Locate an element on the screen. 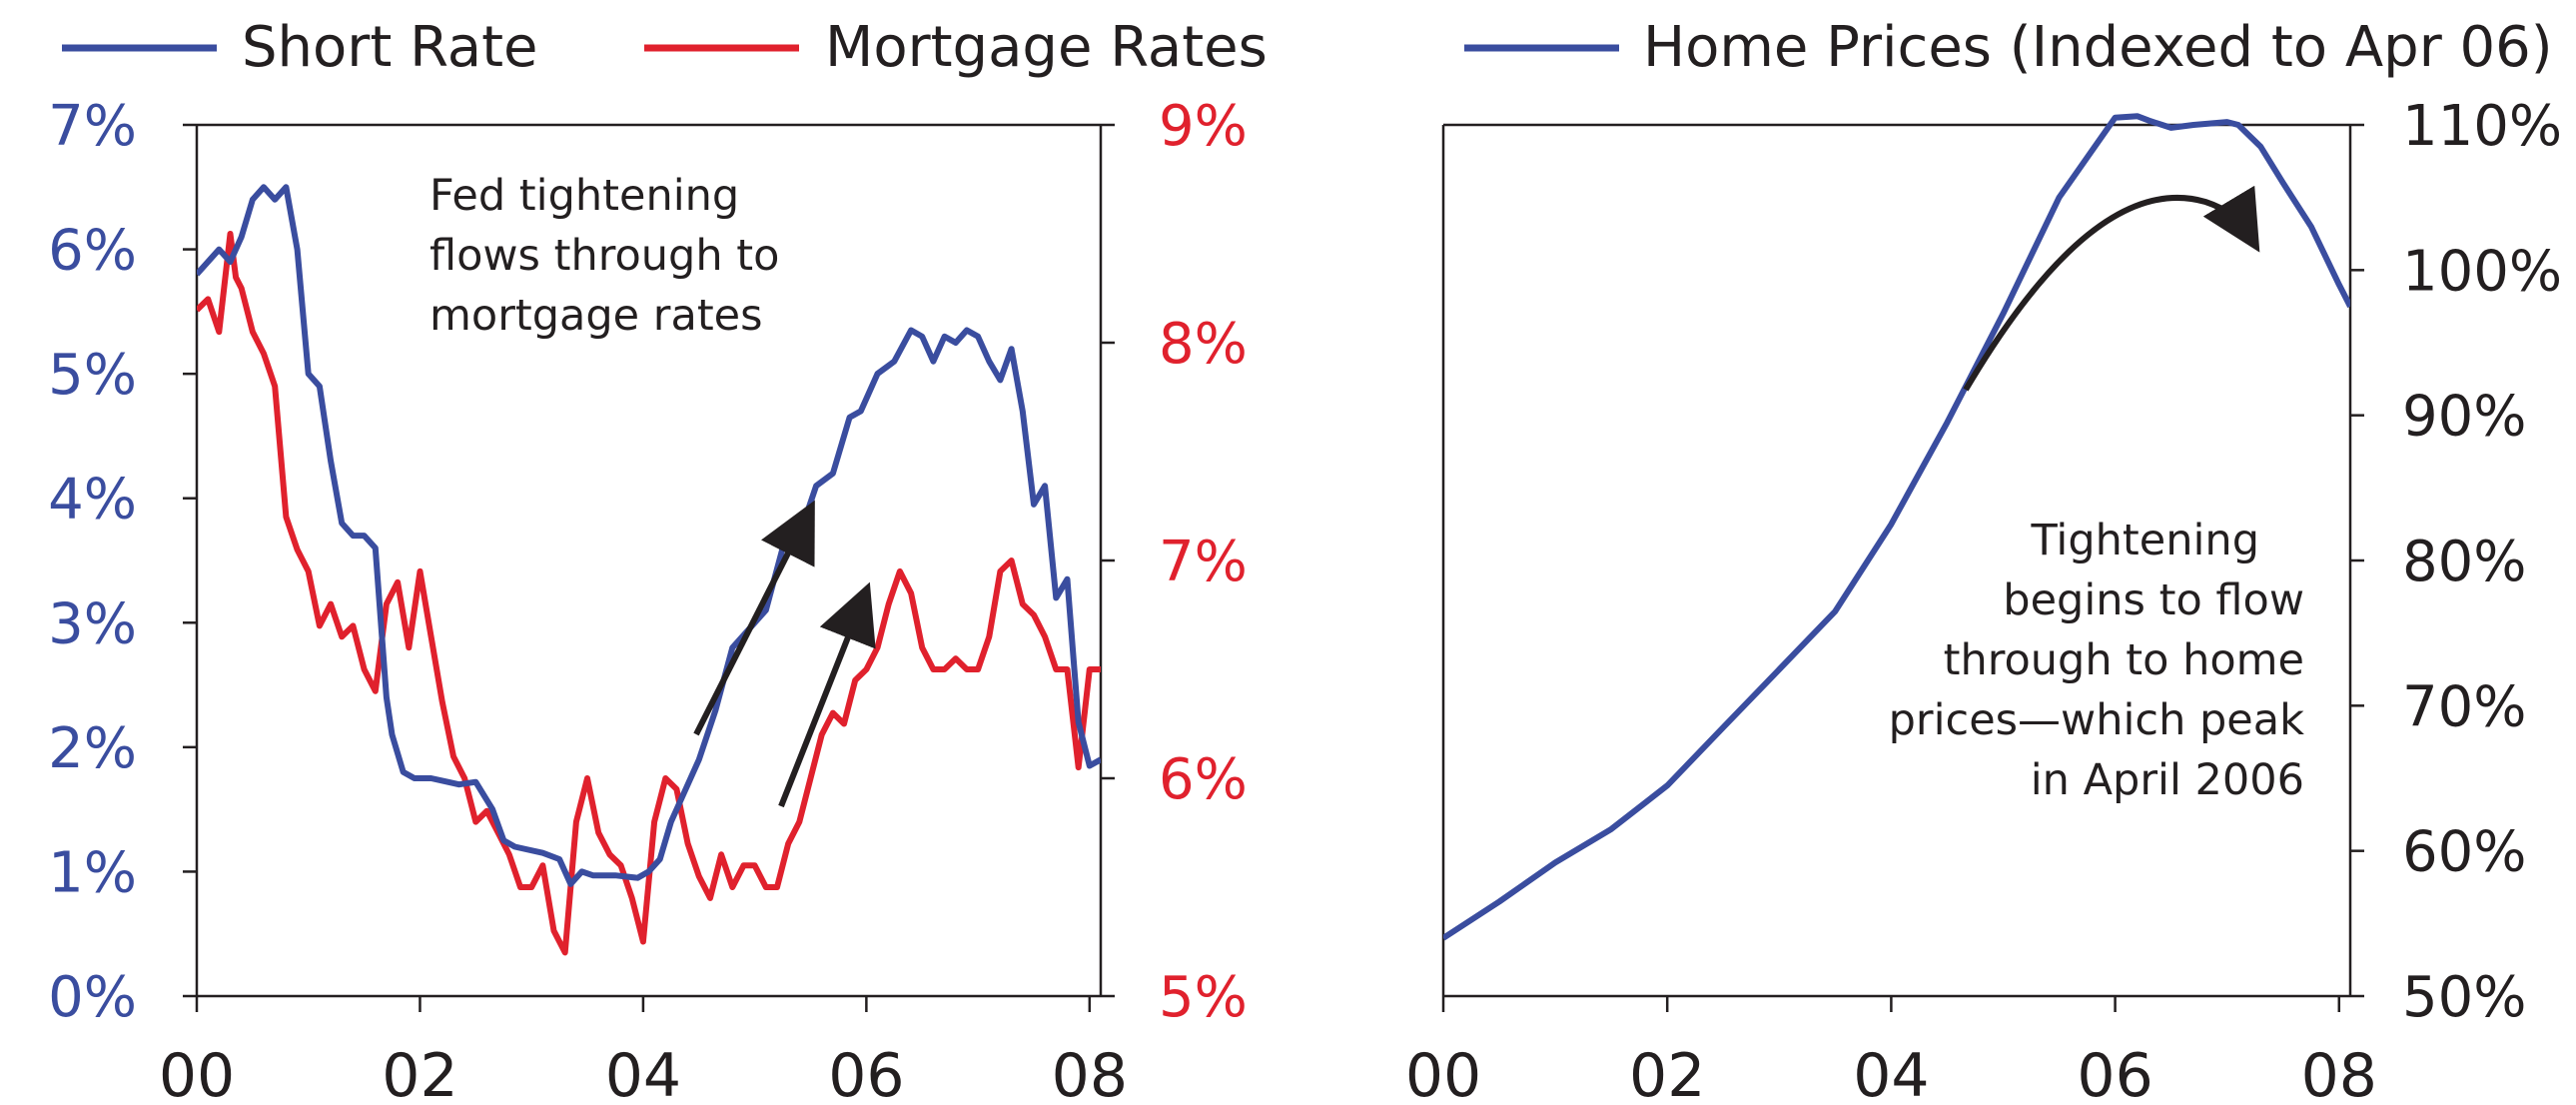 The image size is (2576, 1105). left-y-tick-label: 6% is located at coordinates (93, 251).